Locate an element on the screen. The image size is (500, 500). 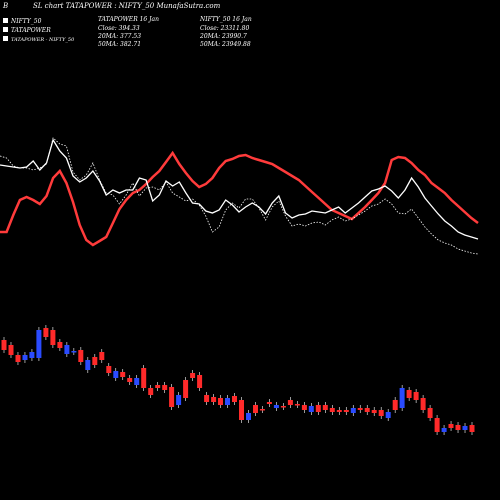
legend-swatch-ratio is located at coordinates (5, 38).